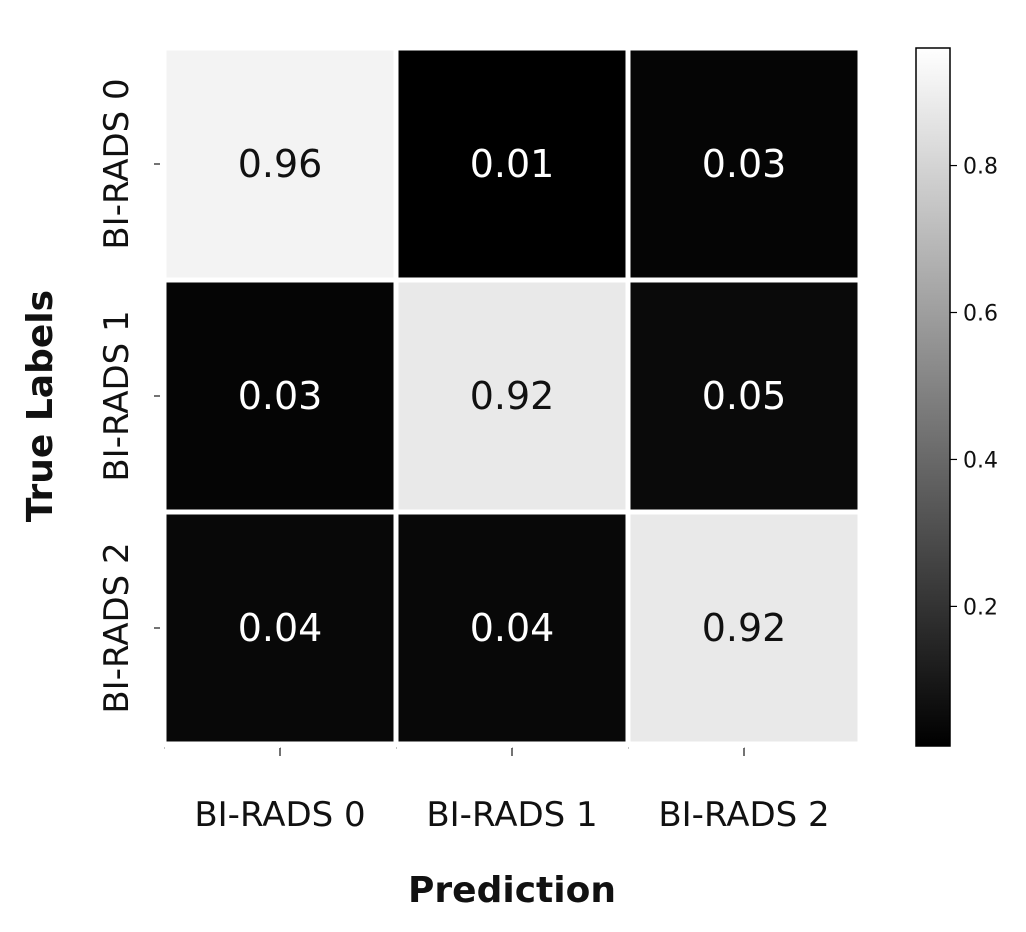  I want to click on colorbar-tick-label: 0.8, so click(980, 167).